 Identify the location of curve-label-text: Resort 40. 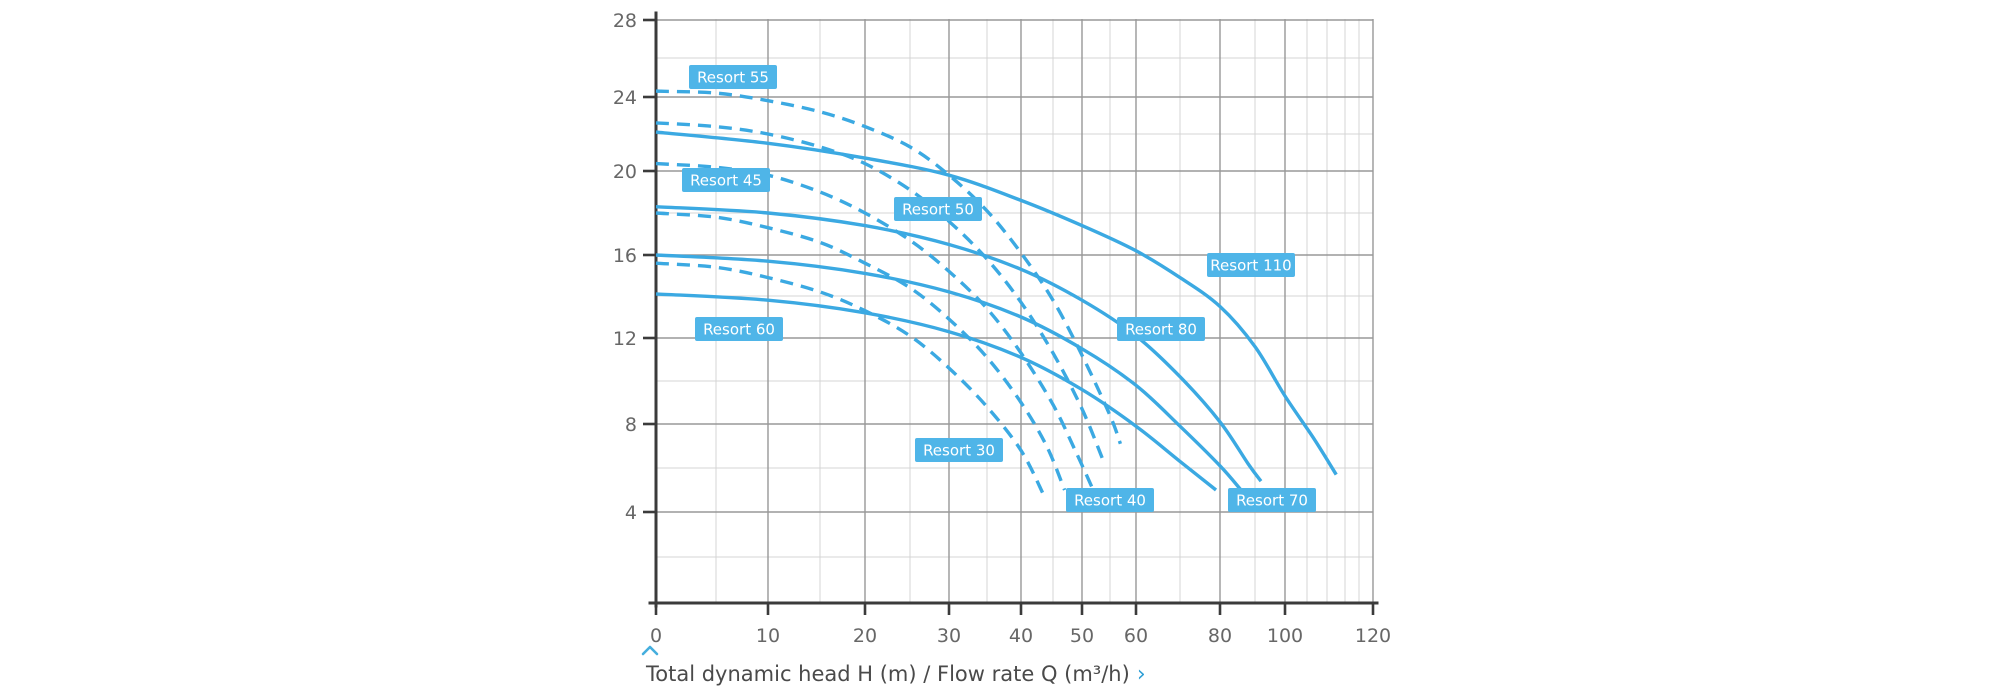
(1110, 501).